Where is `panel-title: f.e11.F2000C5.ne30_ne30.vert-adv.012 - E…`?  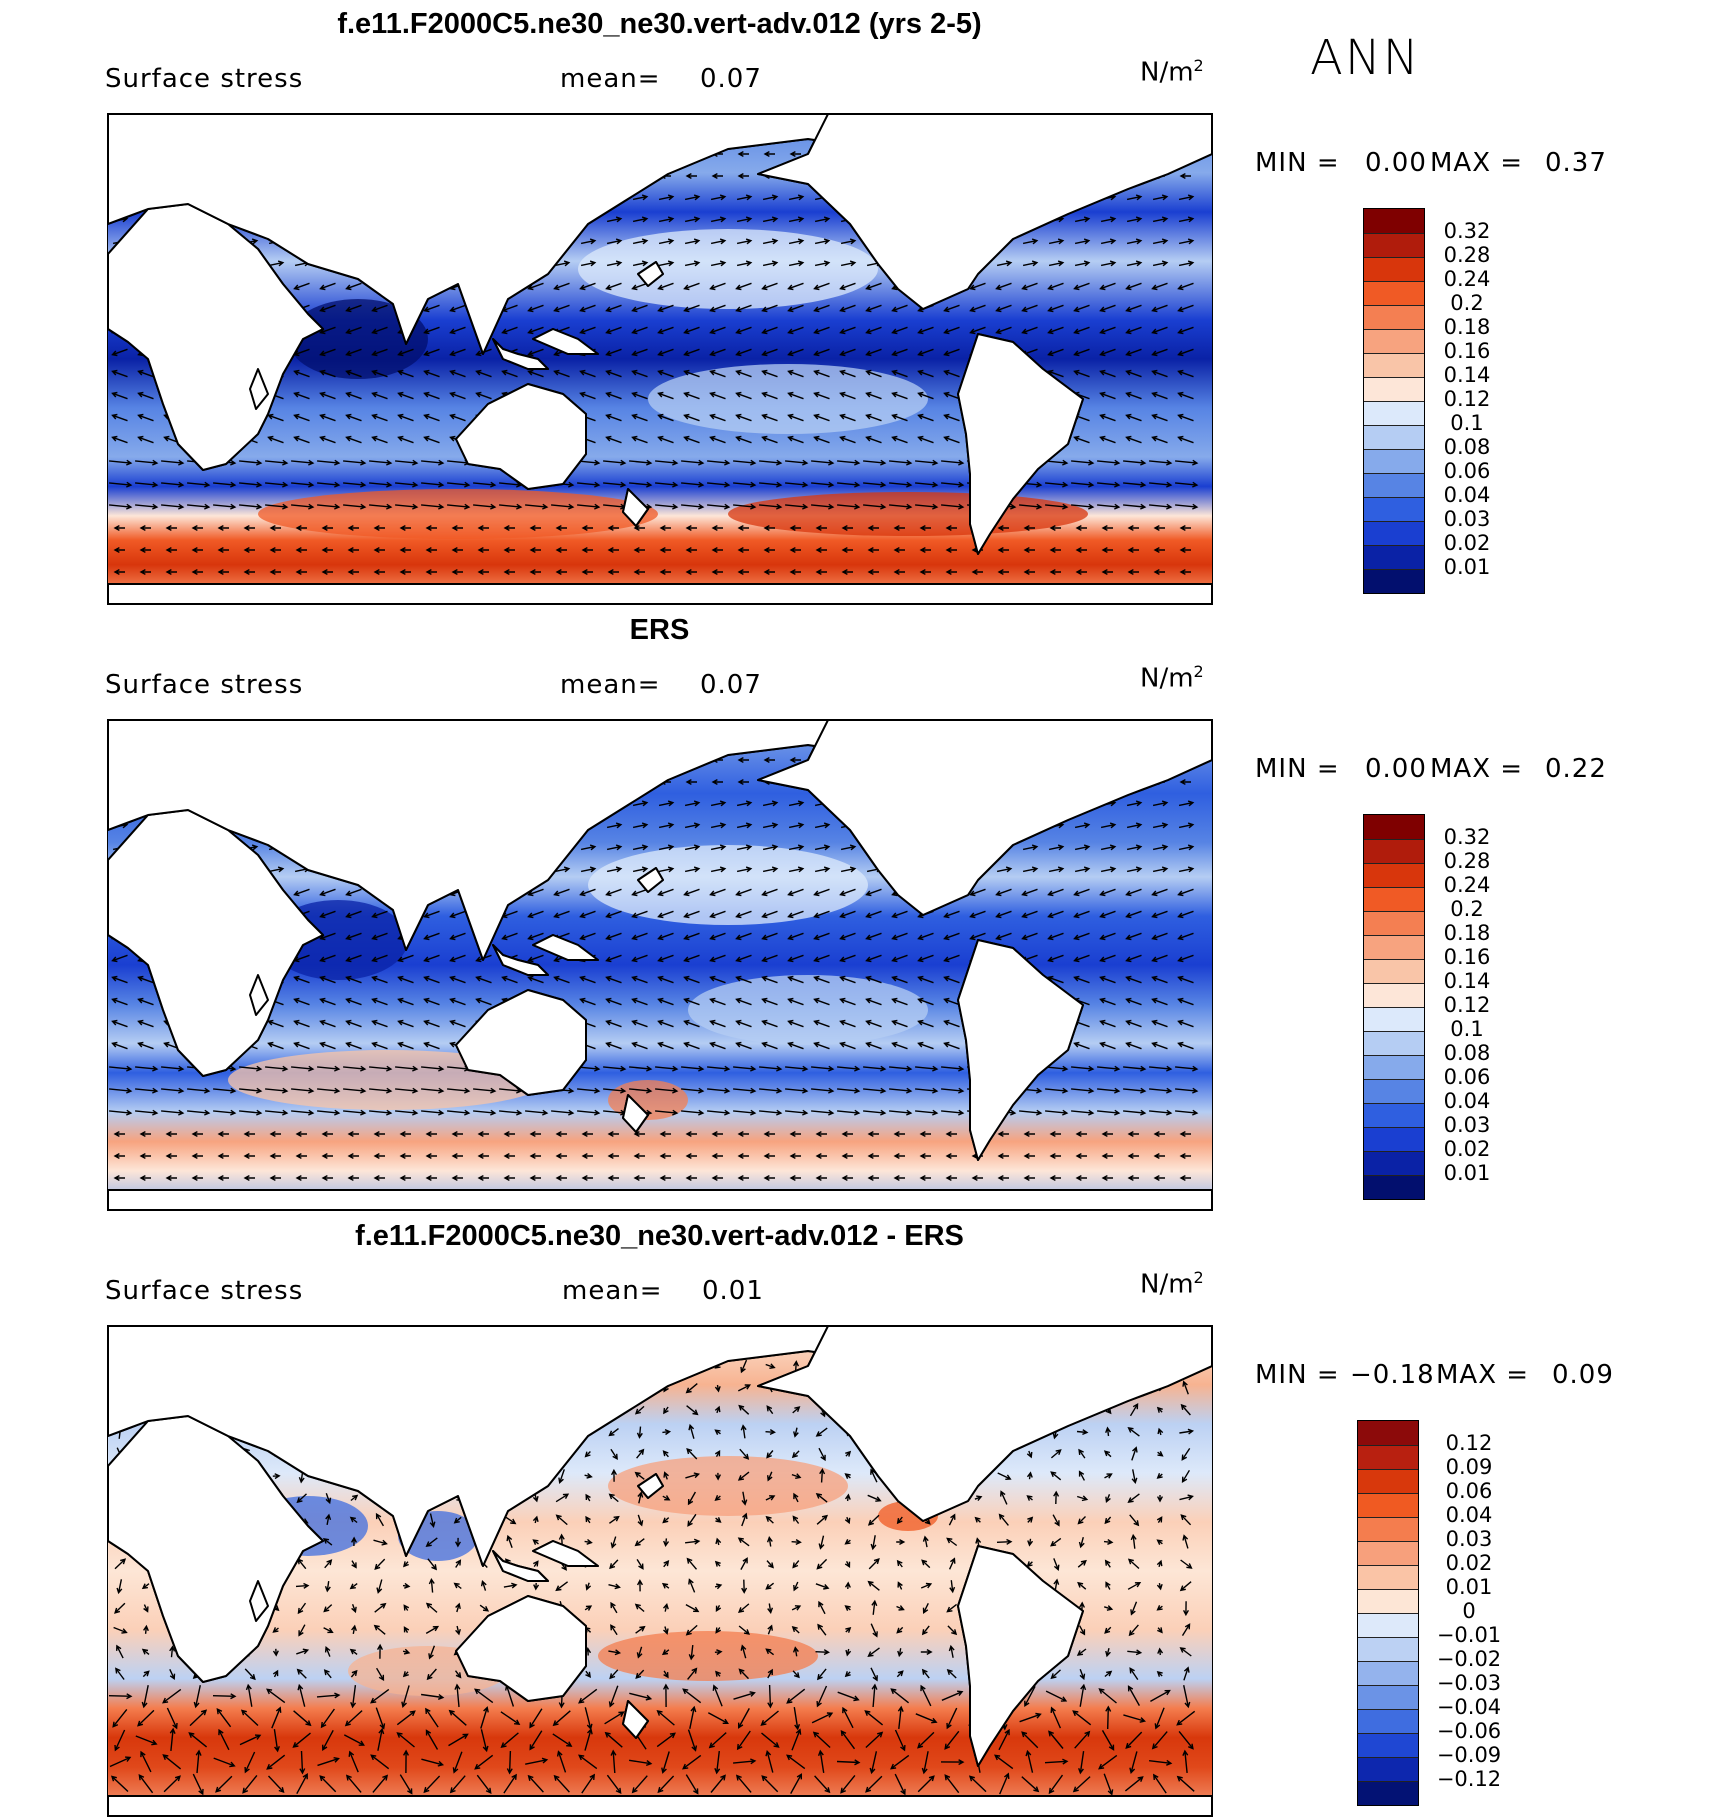 panel-title: f.e11.F2000C5.ne30_ne30.vert-adv.012 - E… is located at coordinates (659, 1236).